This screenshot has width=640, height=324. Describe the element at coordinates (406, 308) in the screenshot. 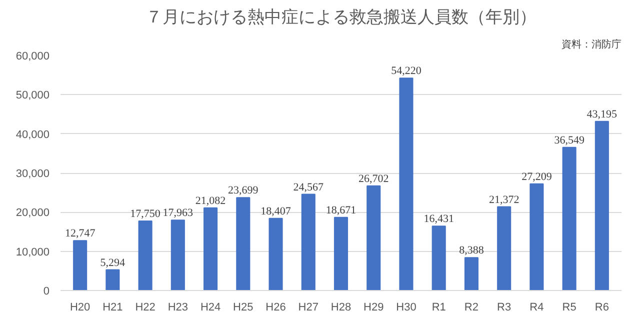

I see `x-tick-label: H30` at that location.